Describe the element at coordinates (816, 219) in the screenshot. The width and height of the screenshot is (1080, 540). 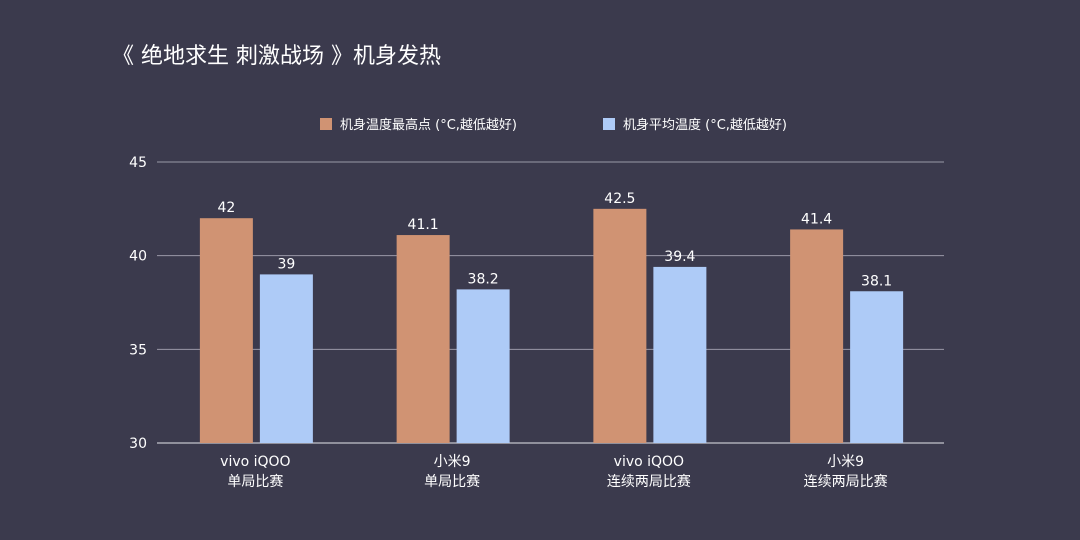
I see `data-label: 41.4` at that location.